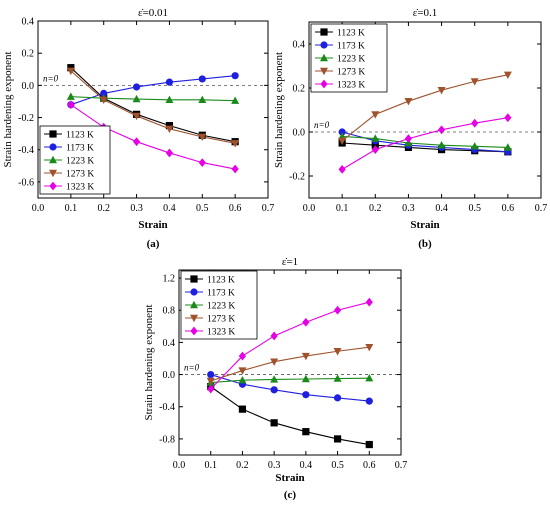 This screenshot has height=506, width=550. What do you see at coordinates (80, 175) in the screenshot?
I see `legend-entry: 1273 K` at bounding box center [80, 175].